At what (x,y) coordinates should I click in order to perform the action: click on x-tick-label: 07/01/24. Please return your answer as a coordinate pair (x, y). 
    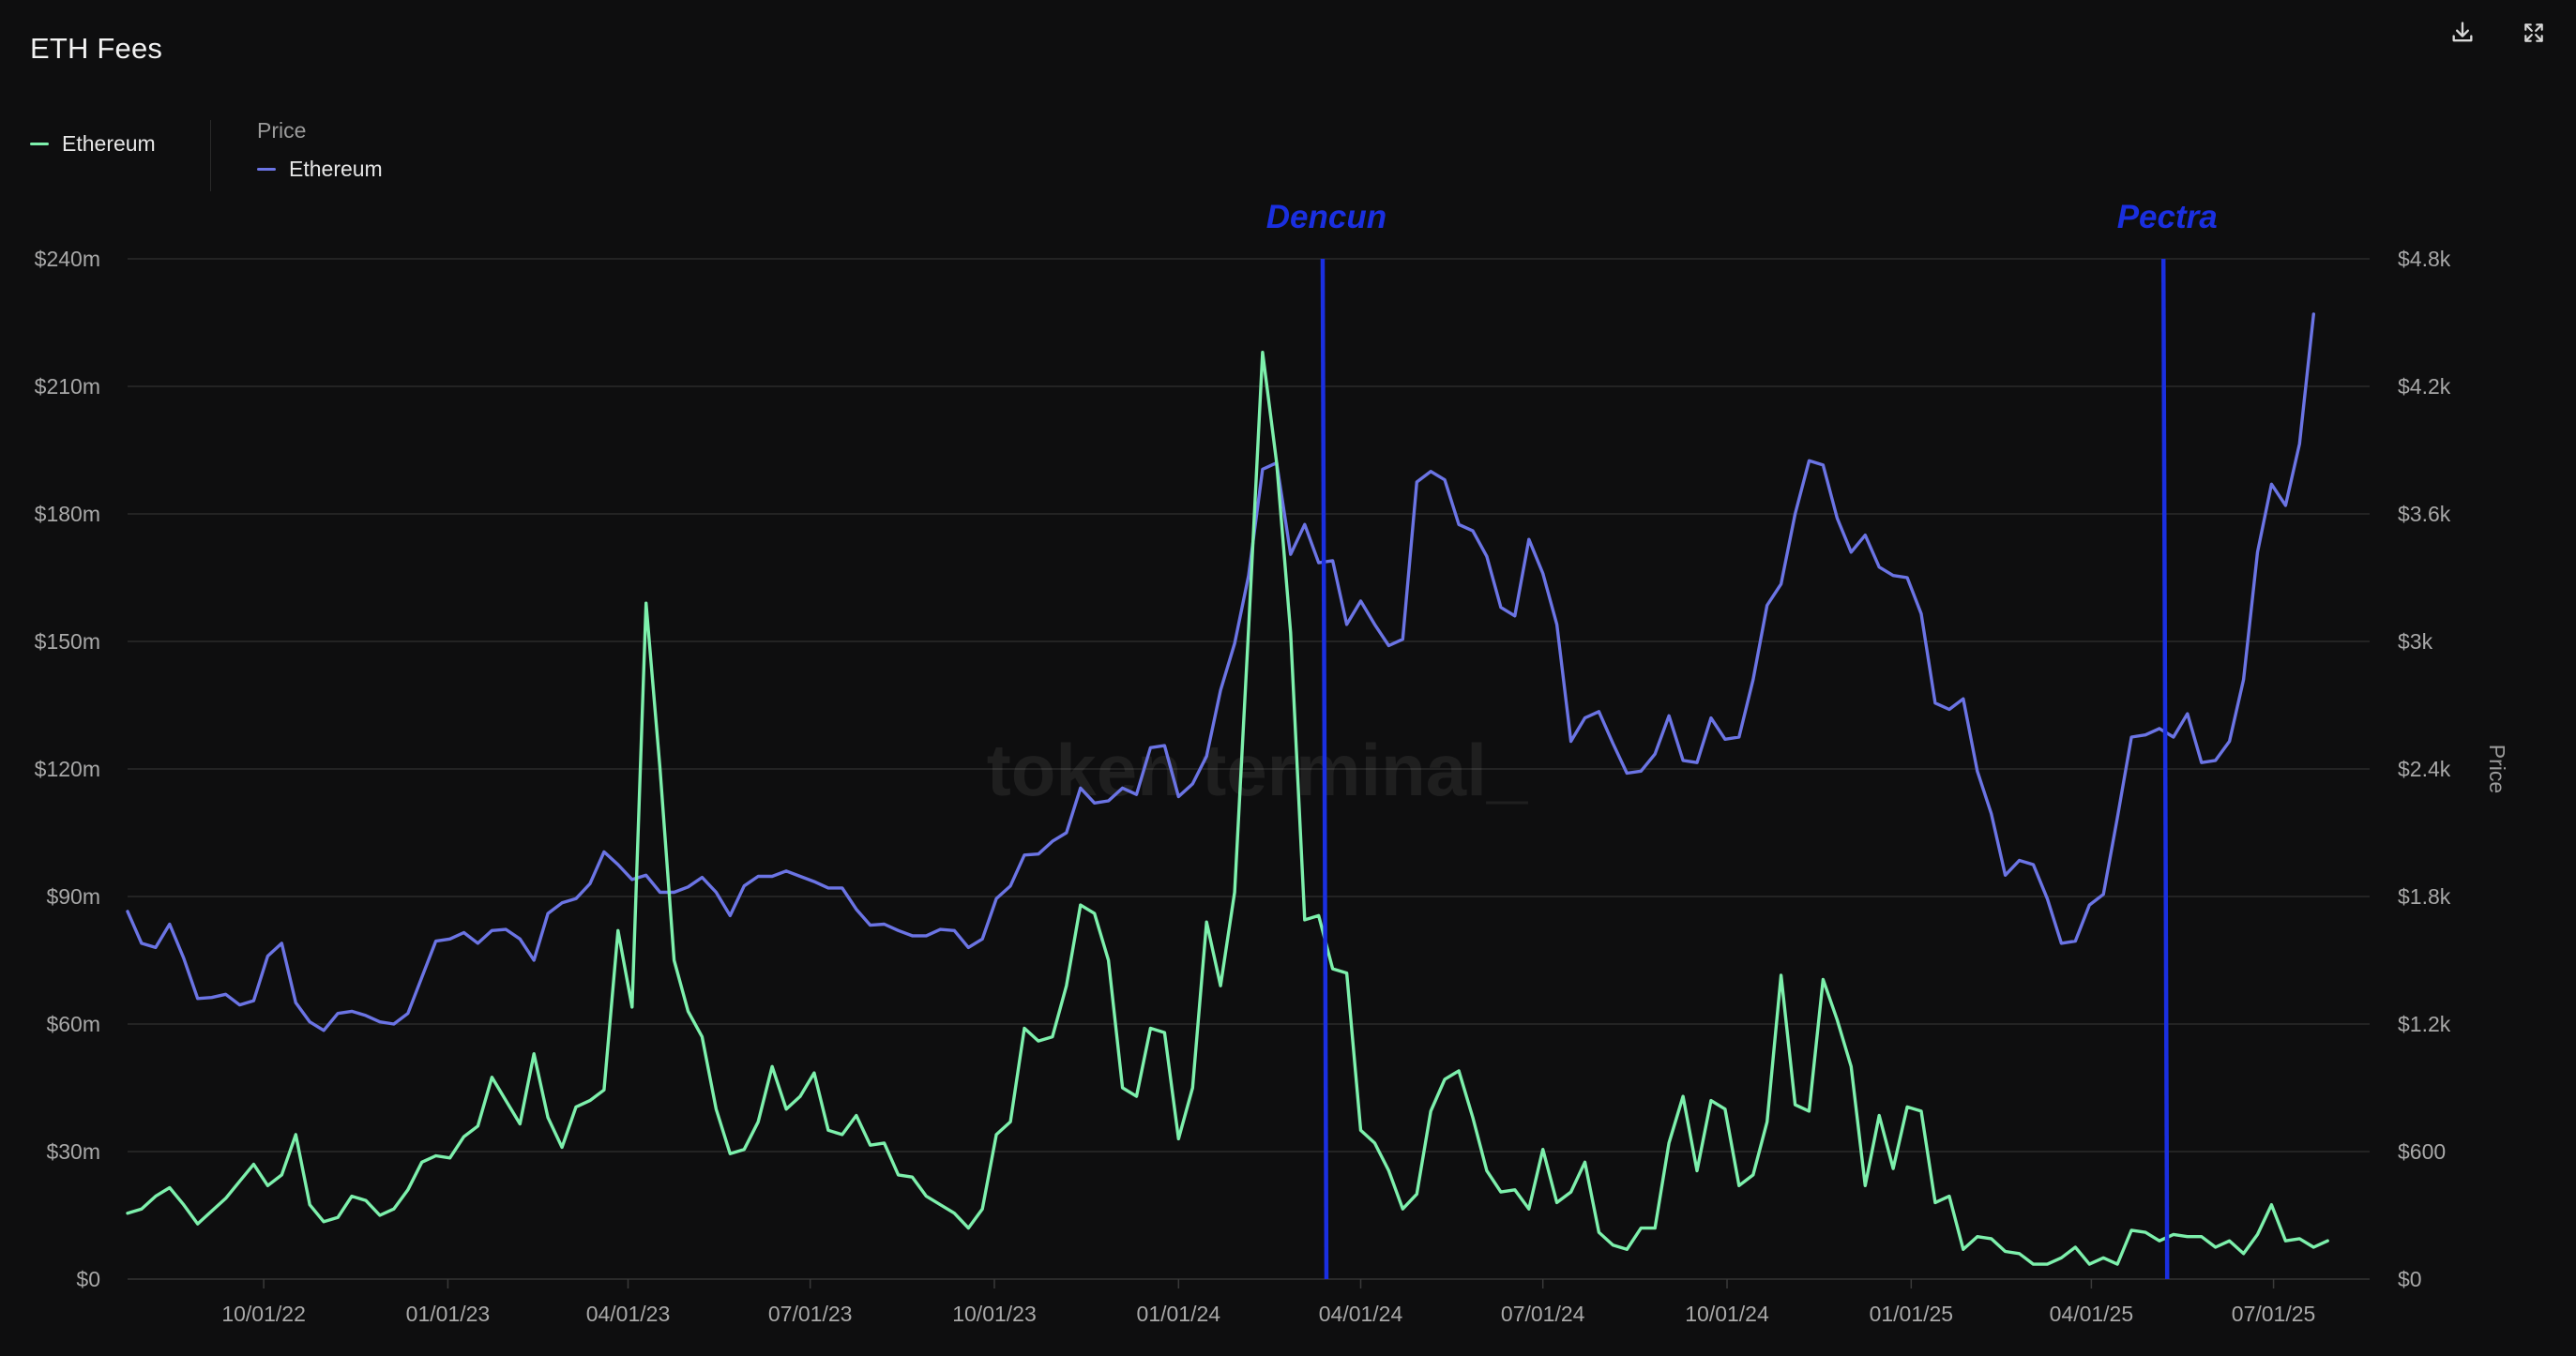
    Looking at the image, I should click on (1543, 1314).